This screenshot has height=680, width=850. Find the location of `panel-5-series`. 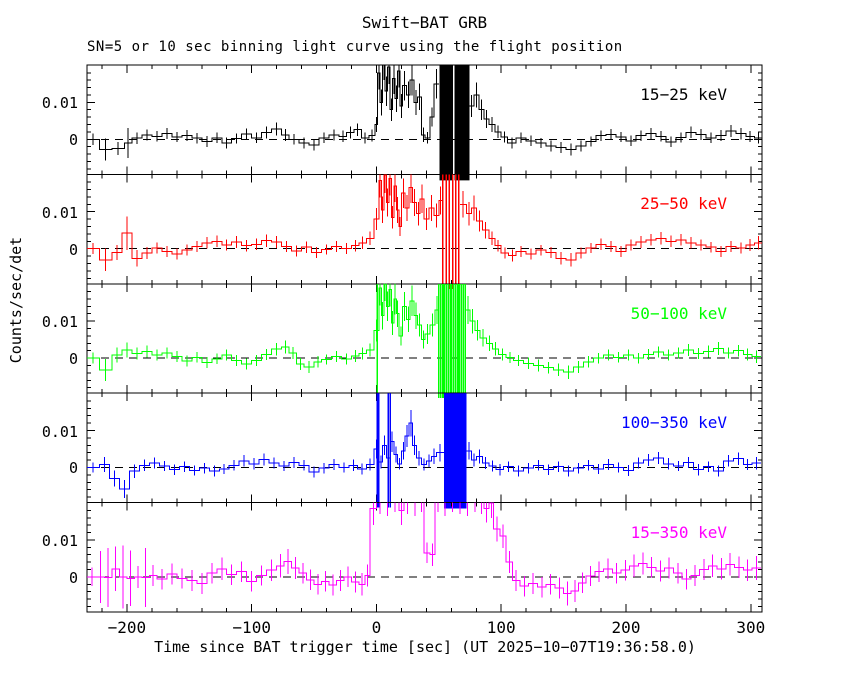

panel-5-series is located at coordinates (424, 555).